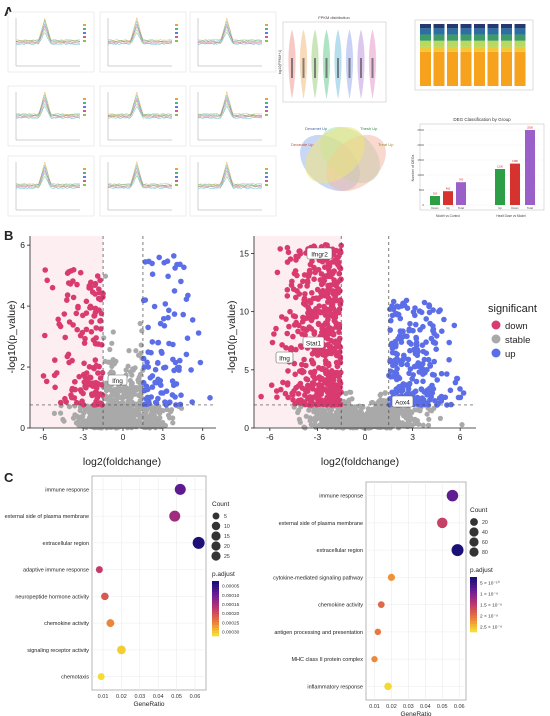  What do you see at coordinates (22, 367) in the screenshot?
I see `y-tick-label: 2` at bounding box center [22, 367].